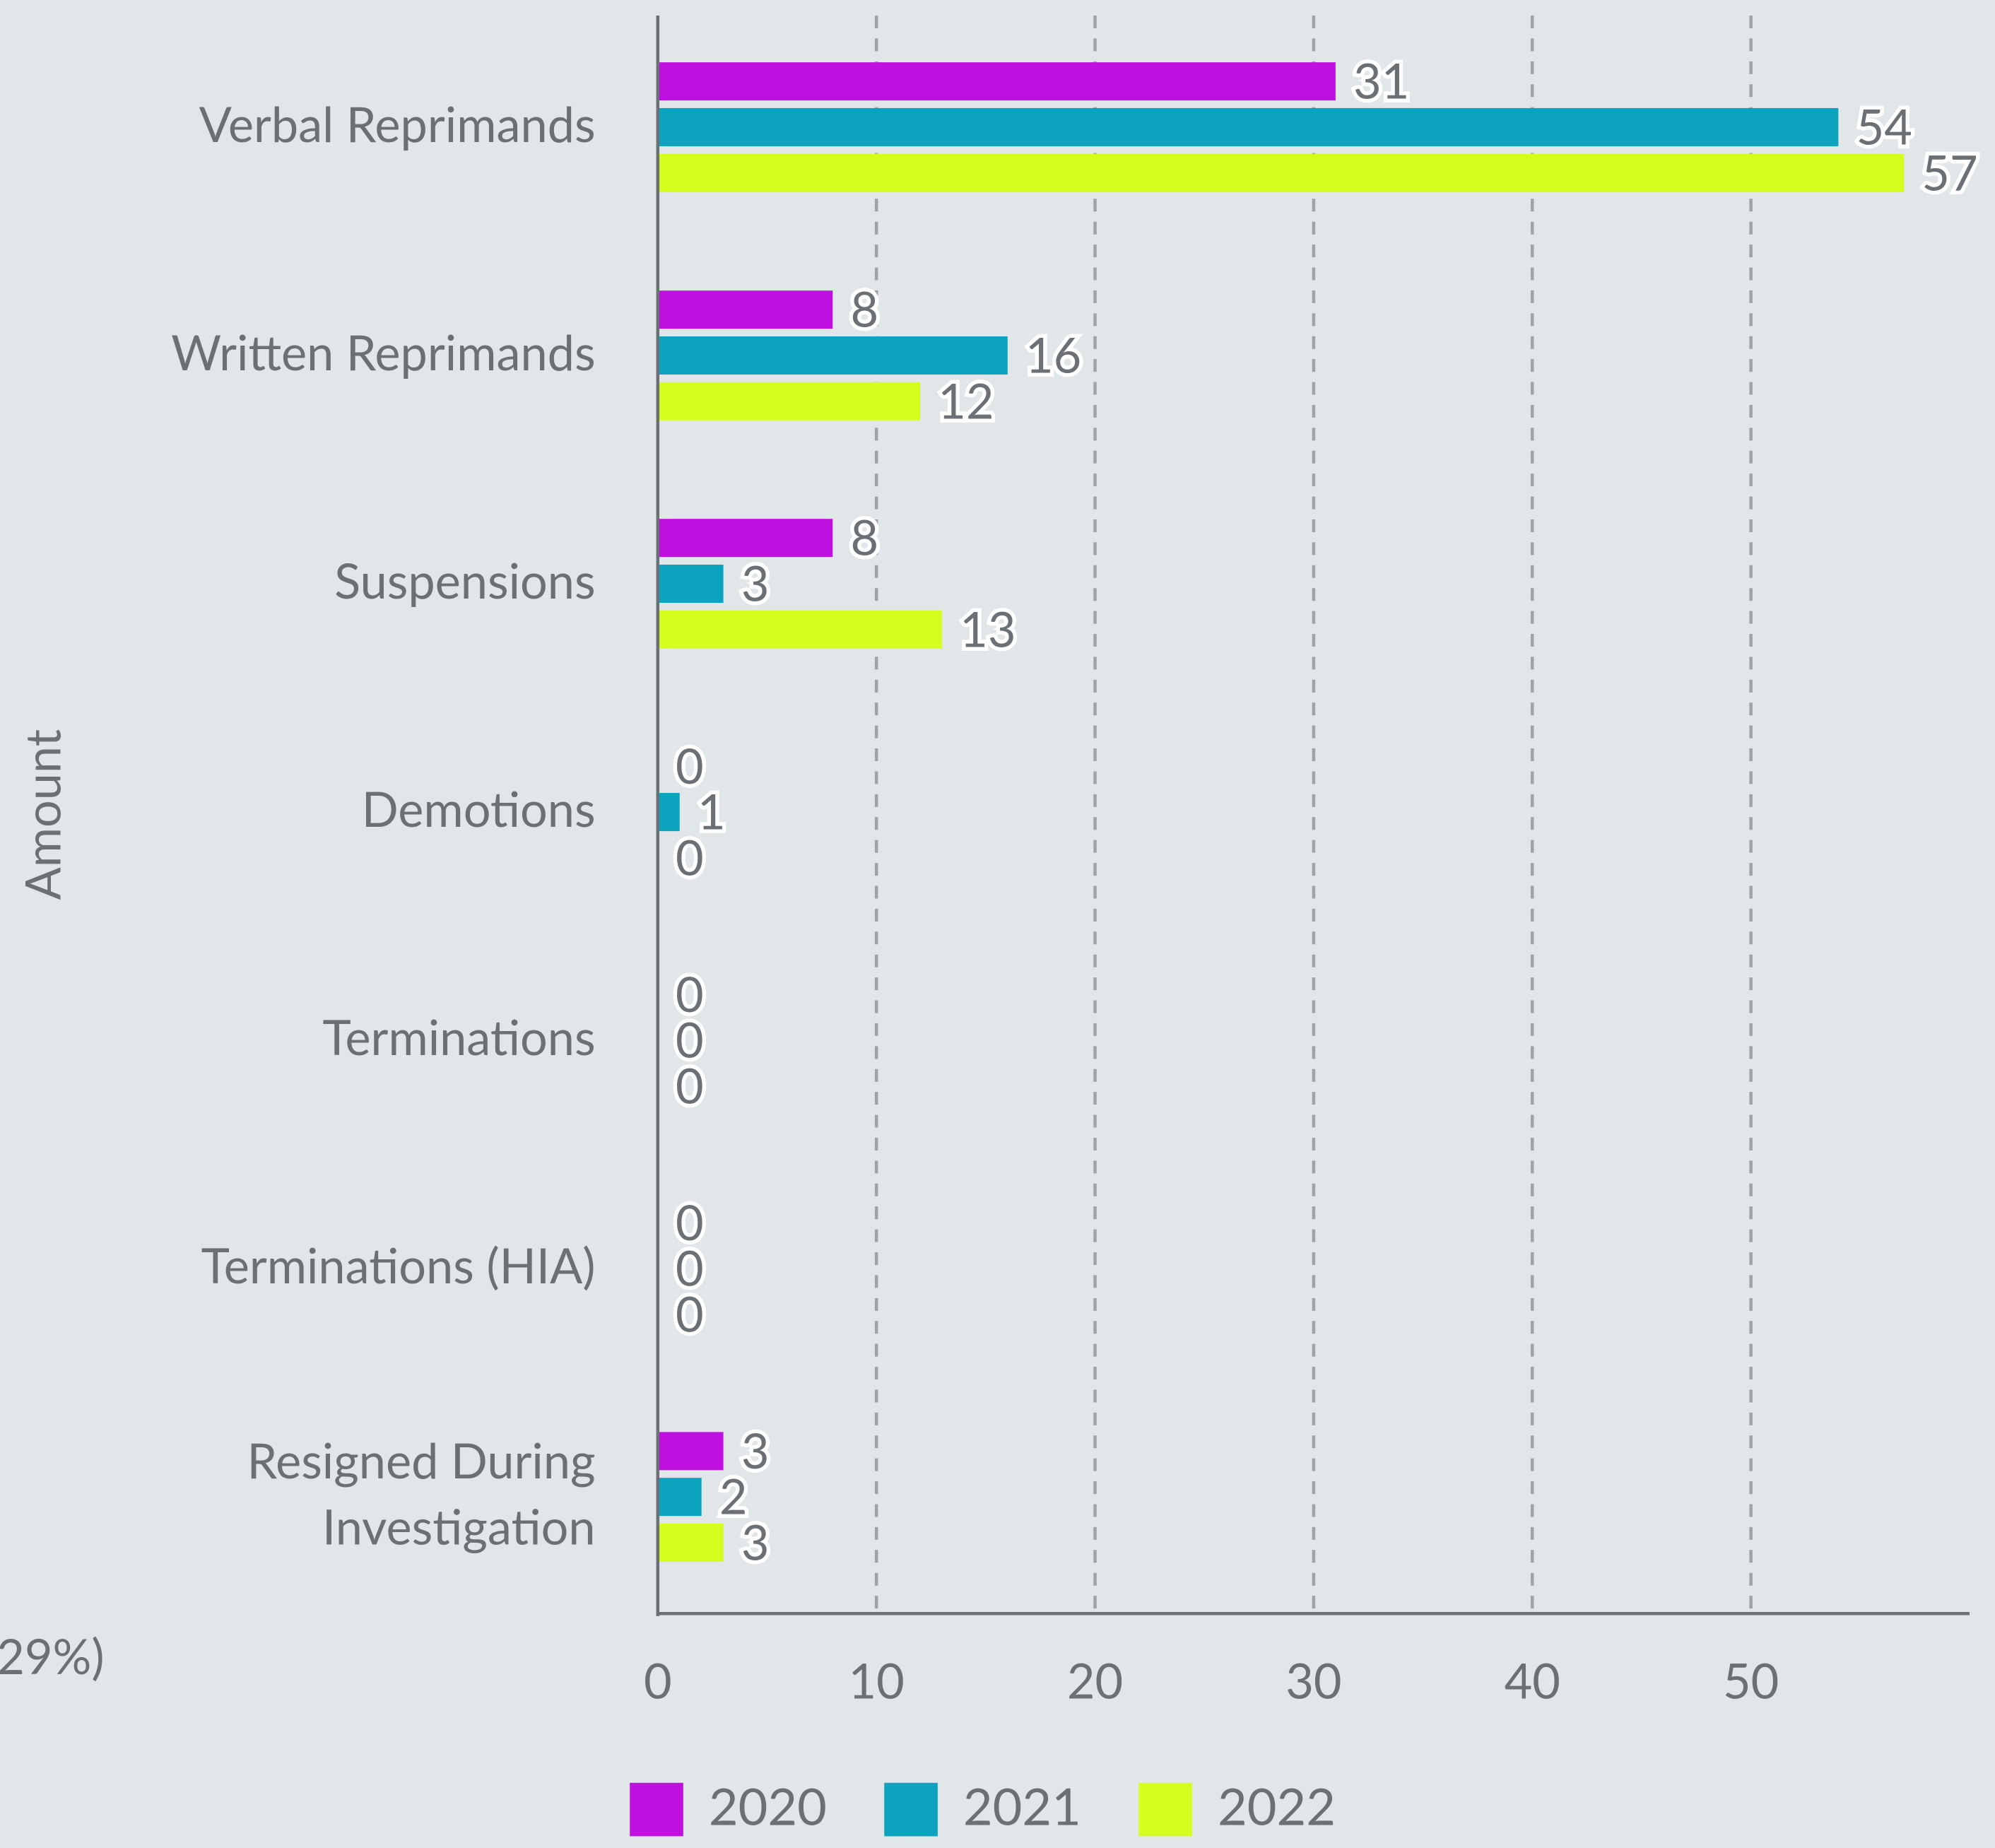 The image size is (1995, 1848). What do you see at coordinates (1533, 1680) in the screenshot?
I see `x-tick-label: 40` at bounding box center [1533, 1680].